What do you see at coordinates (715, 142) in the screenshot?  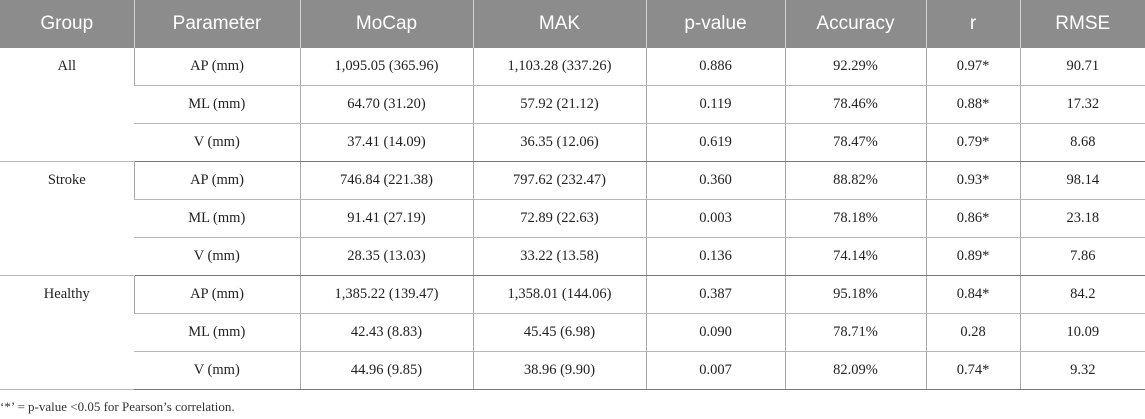 I see `cell-p-value: 0.619` at bounding box center [715, 142].